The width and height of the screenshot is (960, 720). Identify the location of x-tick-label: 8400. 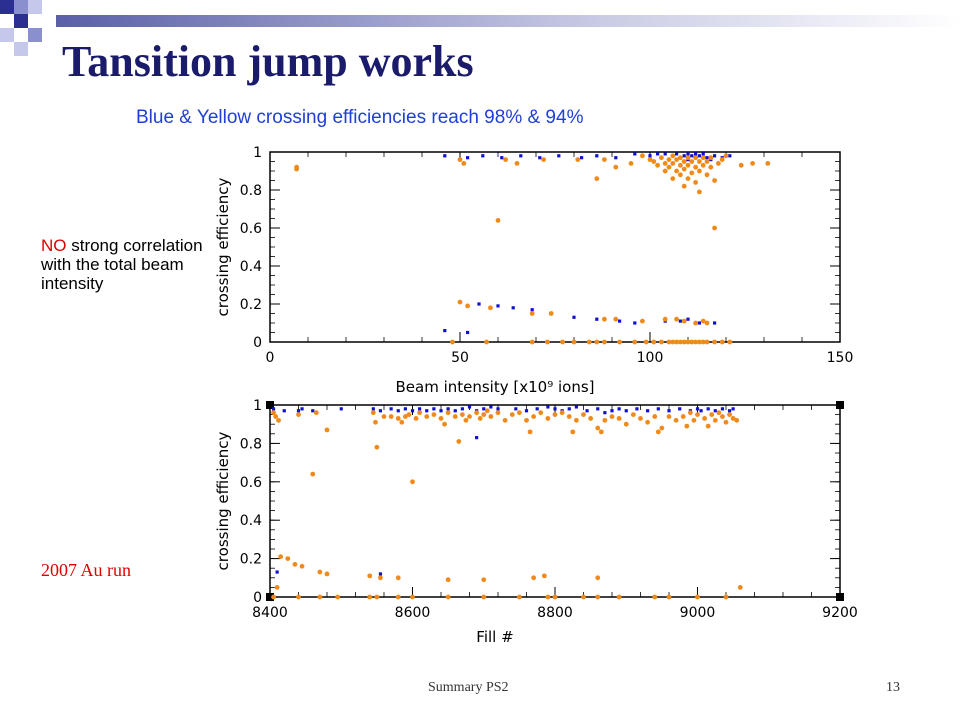
(270, 613).